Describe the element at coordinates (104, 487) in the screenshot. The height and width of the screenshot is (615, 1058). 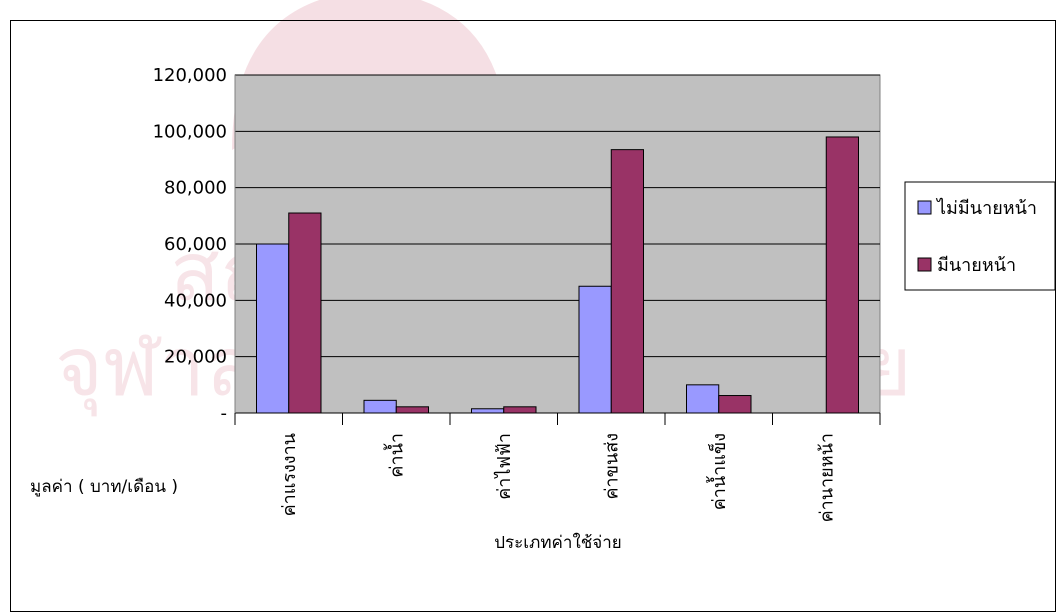
I see `y-axis-title: มูลค่า ( บาท/เดือน )` at that location.